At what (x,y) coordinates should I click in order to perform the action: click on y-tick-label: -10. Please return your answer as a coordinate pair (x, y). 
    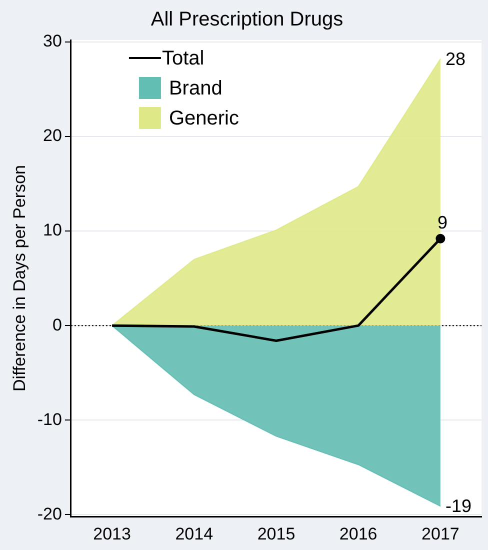
    Looking at the image, I should click on (49, 419).